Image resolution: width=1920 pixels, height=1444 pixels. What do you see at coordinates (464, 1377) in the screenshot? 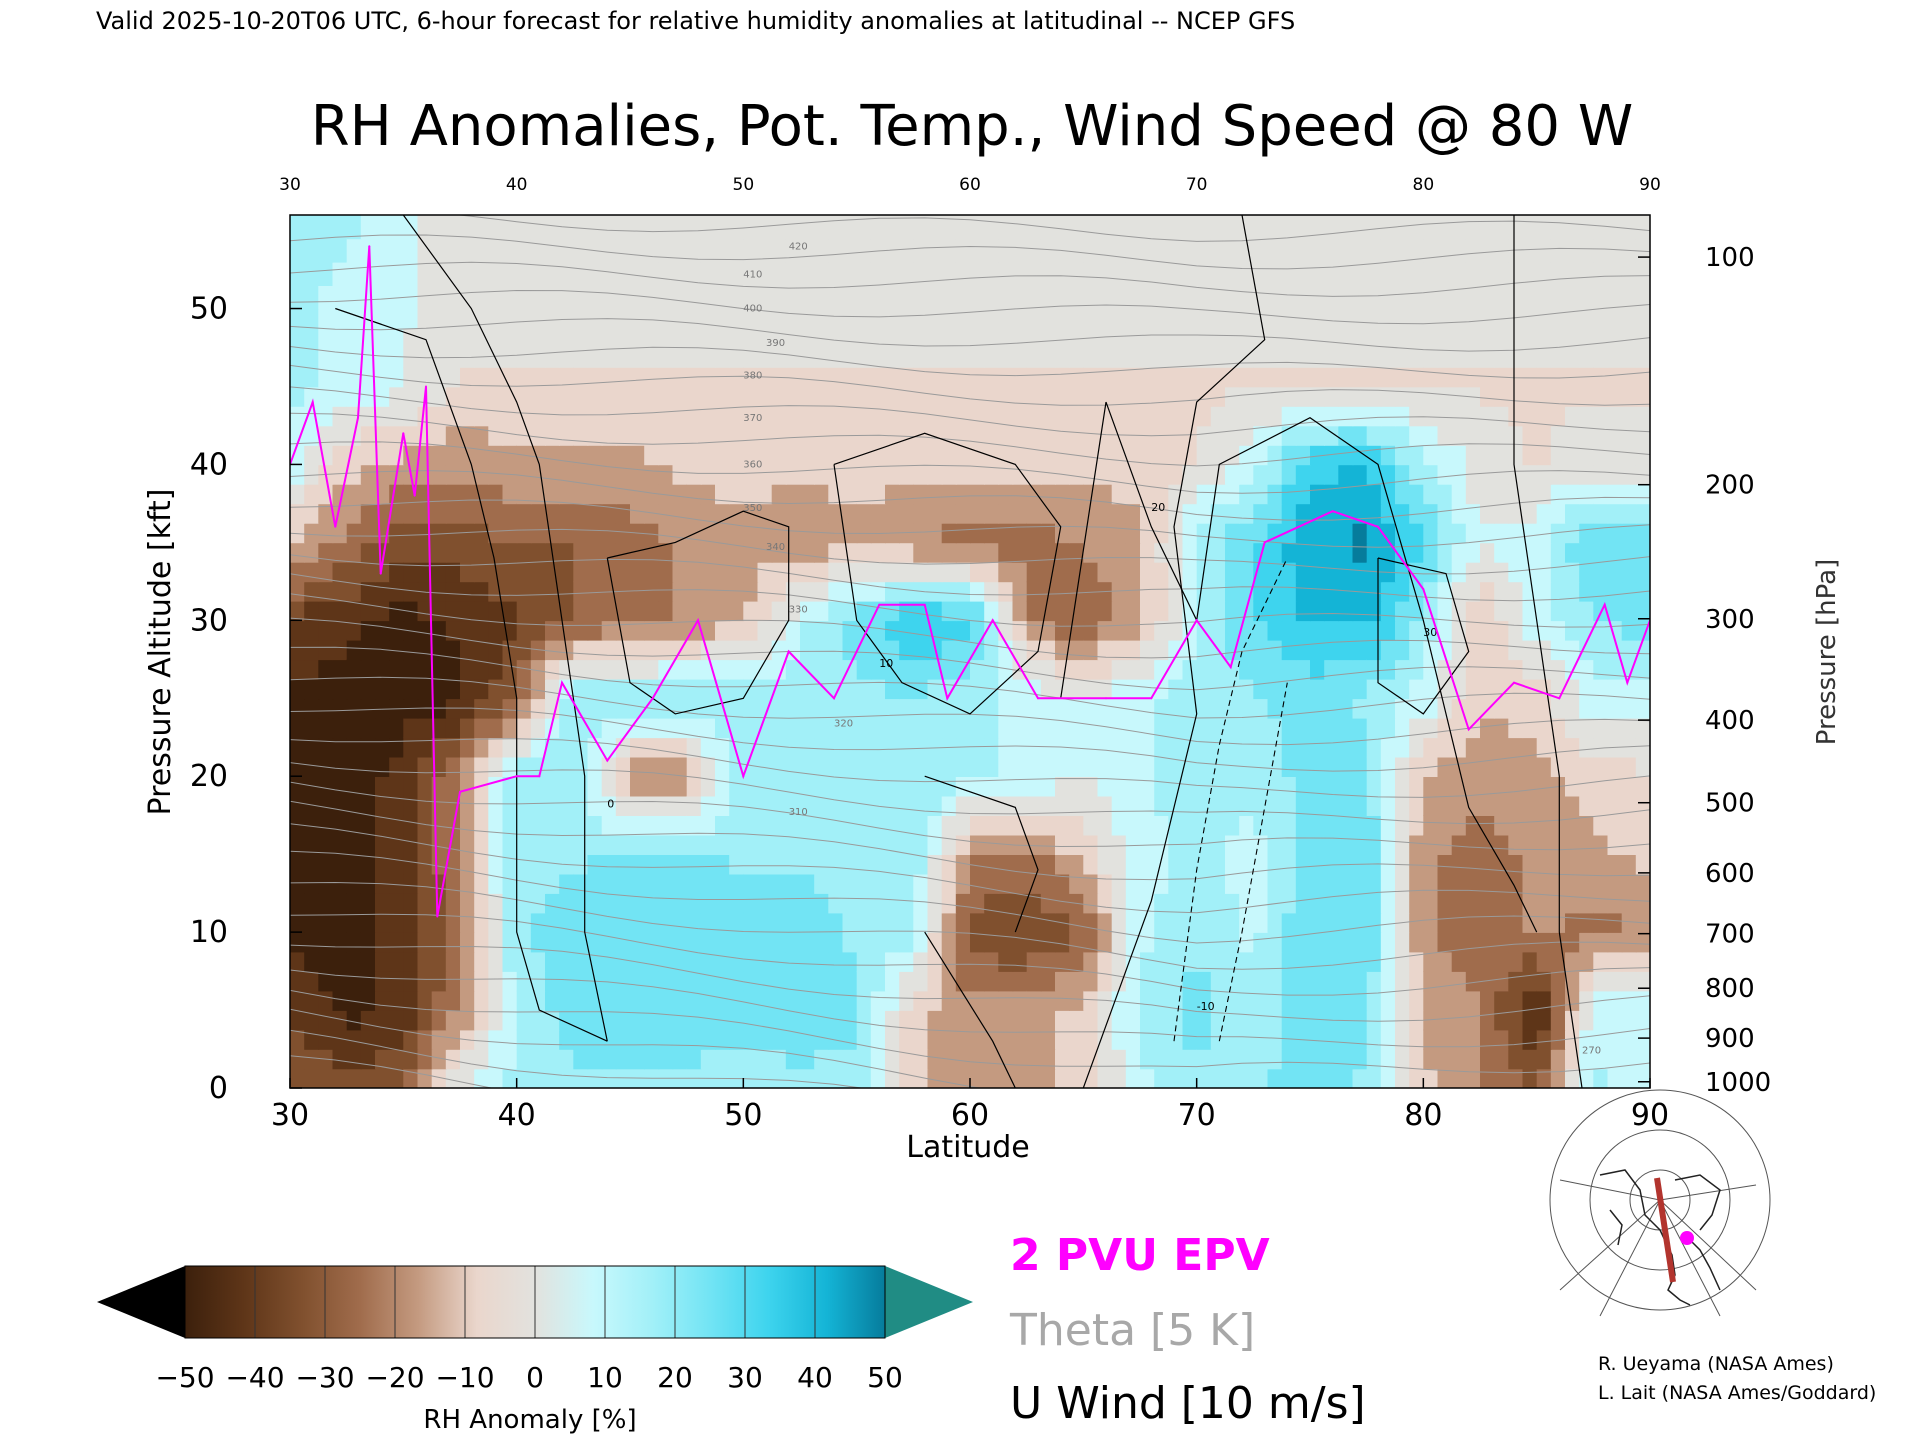
I see `colorbar-tick-label: −10` at bounding box center [464, 1377].